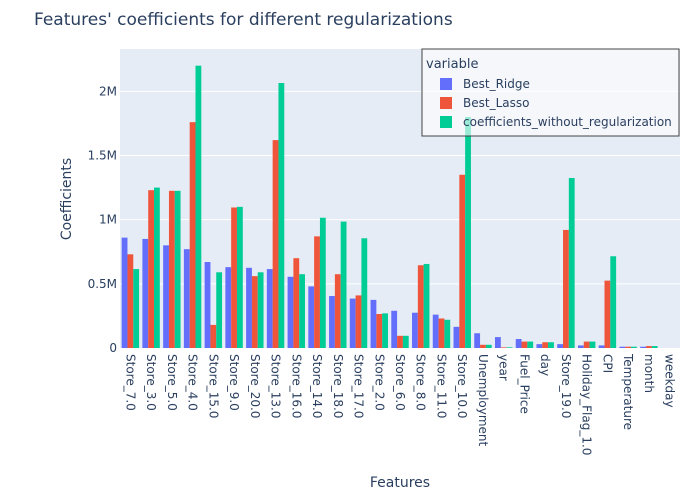 The width and height of the screenshot is (700, 500). Describe the element at coordinates (545, 365) in the screenshot. I see `x-tick-label: day` at that location.